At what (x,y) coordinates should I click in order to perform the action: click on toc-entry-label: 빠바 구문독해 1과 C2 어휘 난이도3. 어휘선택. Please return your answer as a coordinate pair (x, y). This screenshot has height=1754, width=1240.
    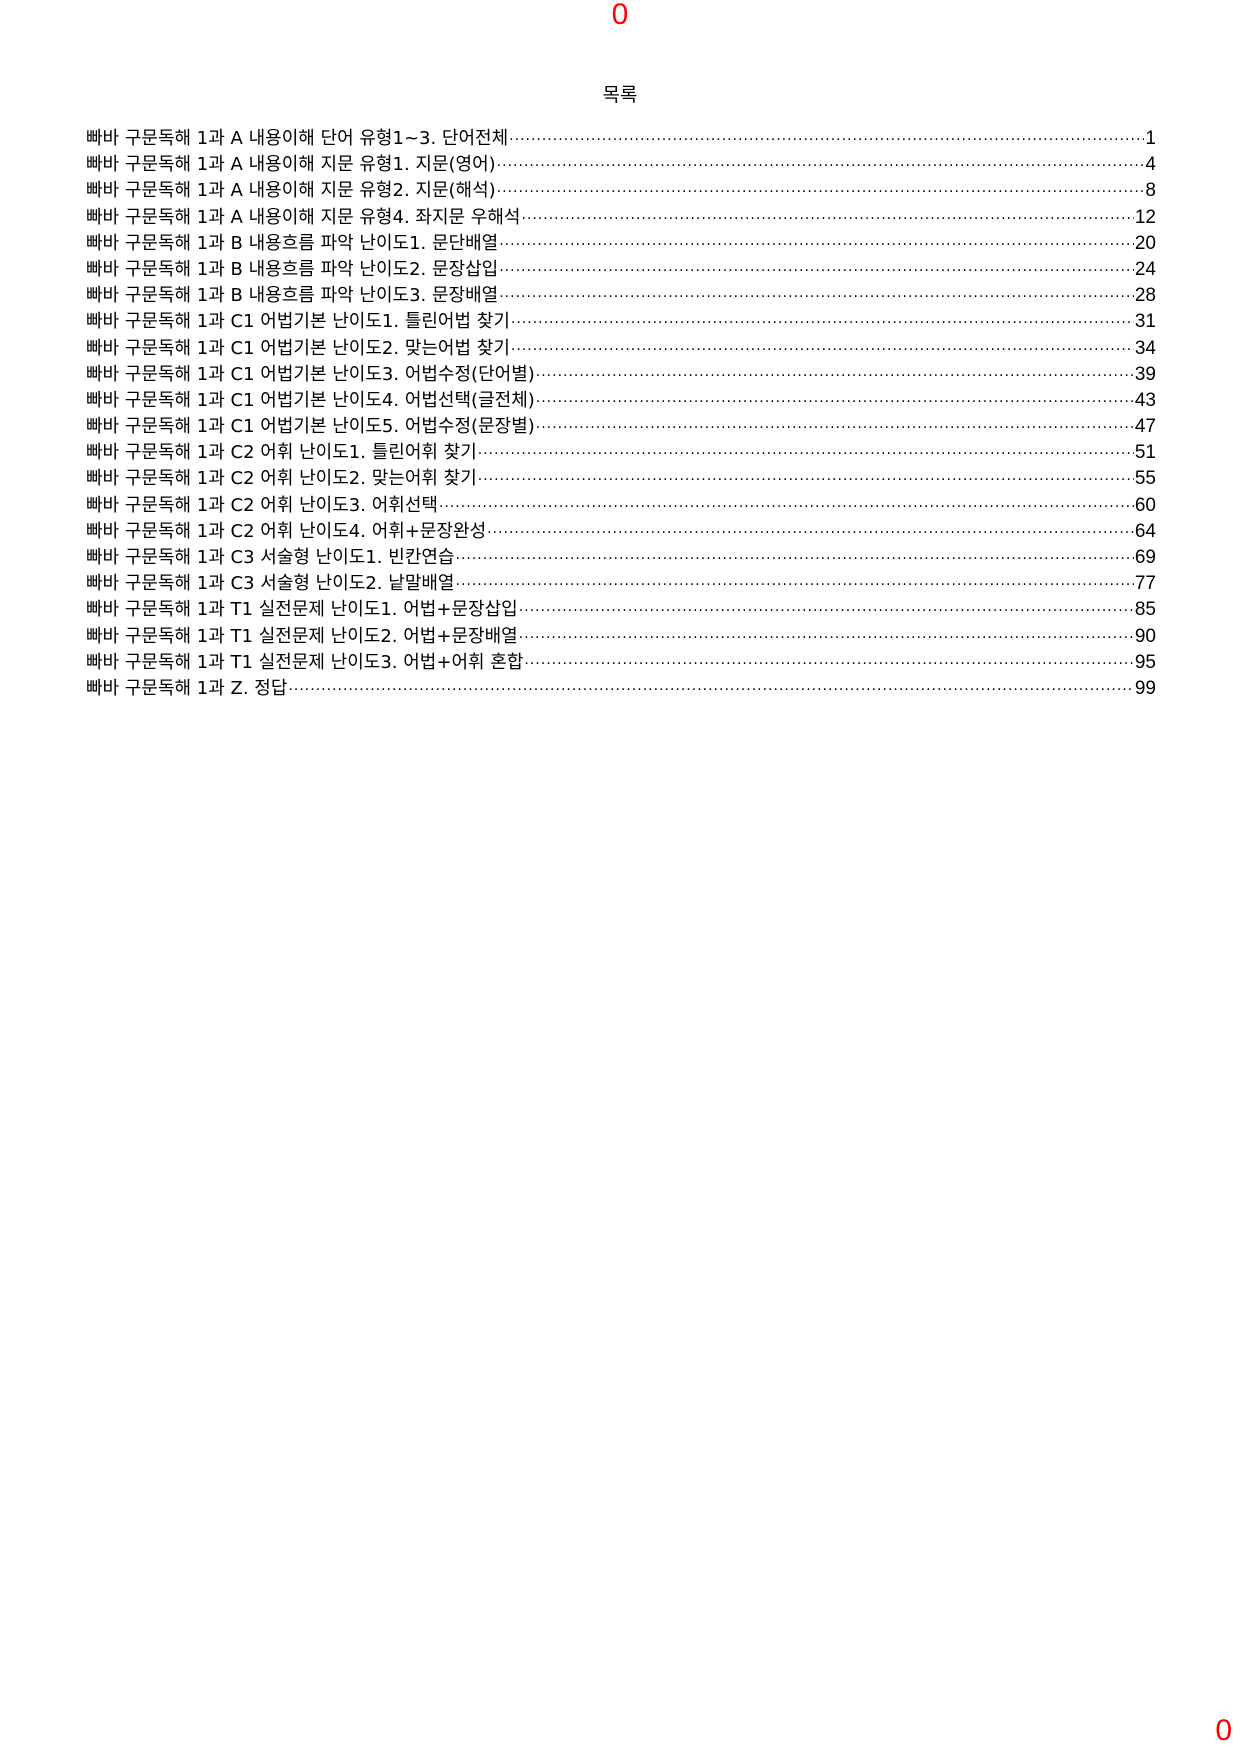
    Looking at the image, I should click on (262, 505).